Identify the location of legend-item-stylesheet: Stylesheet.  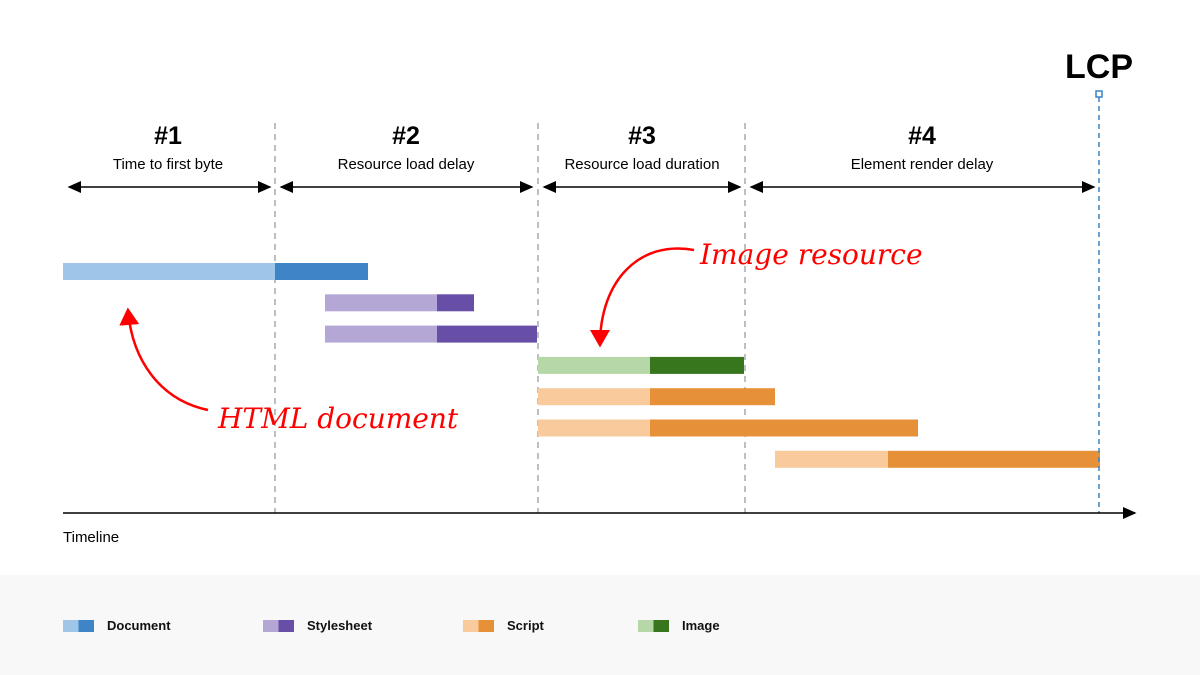
(317, 625).